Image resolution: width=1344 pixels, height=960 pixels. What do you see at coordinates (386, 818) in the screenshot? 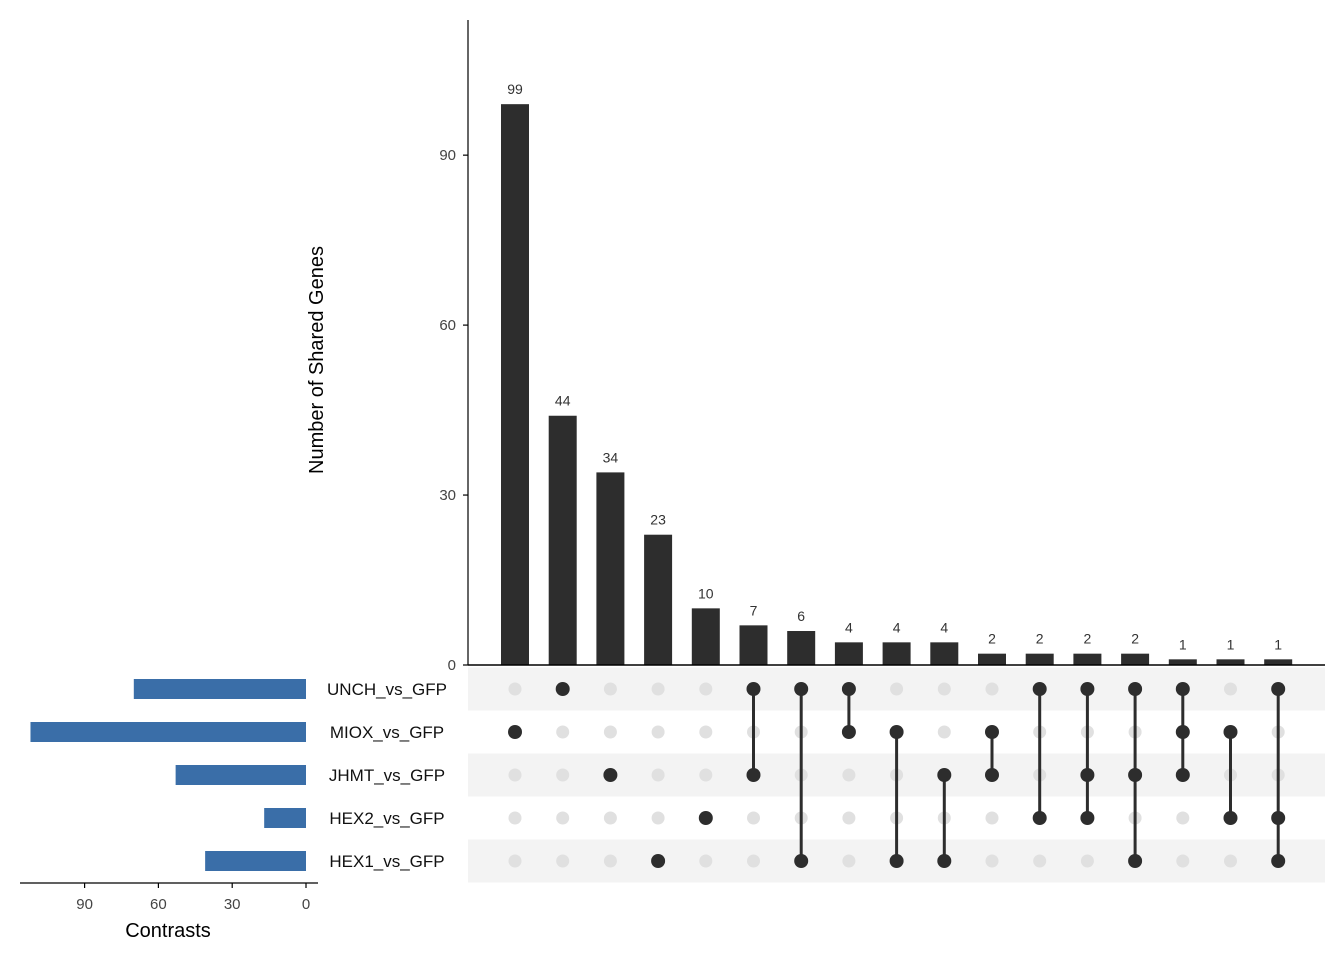
I see `set-label: HEX2_vs_GFP` at bounding box center [386, 818].